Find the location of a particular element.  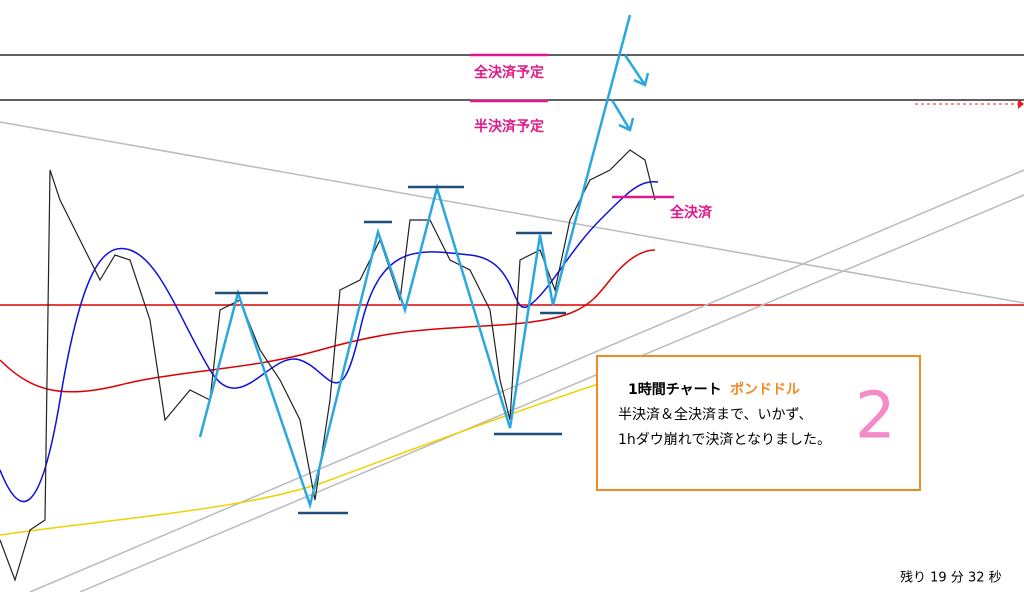

note-text: 半決済＆全決済まで、いかず、 is located at coordinates (715, 414).